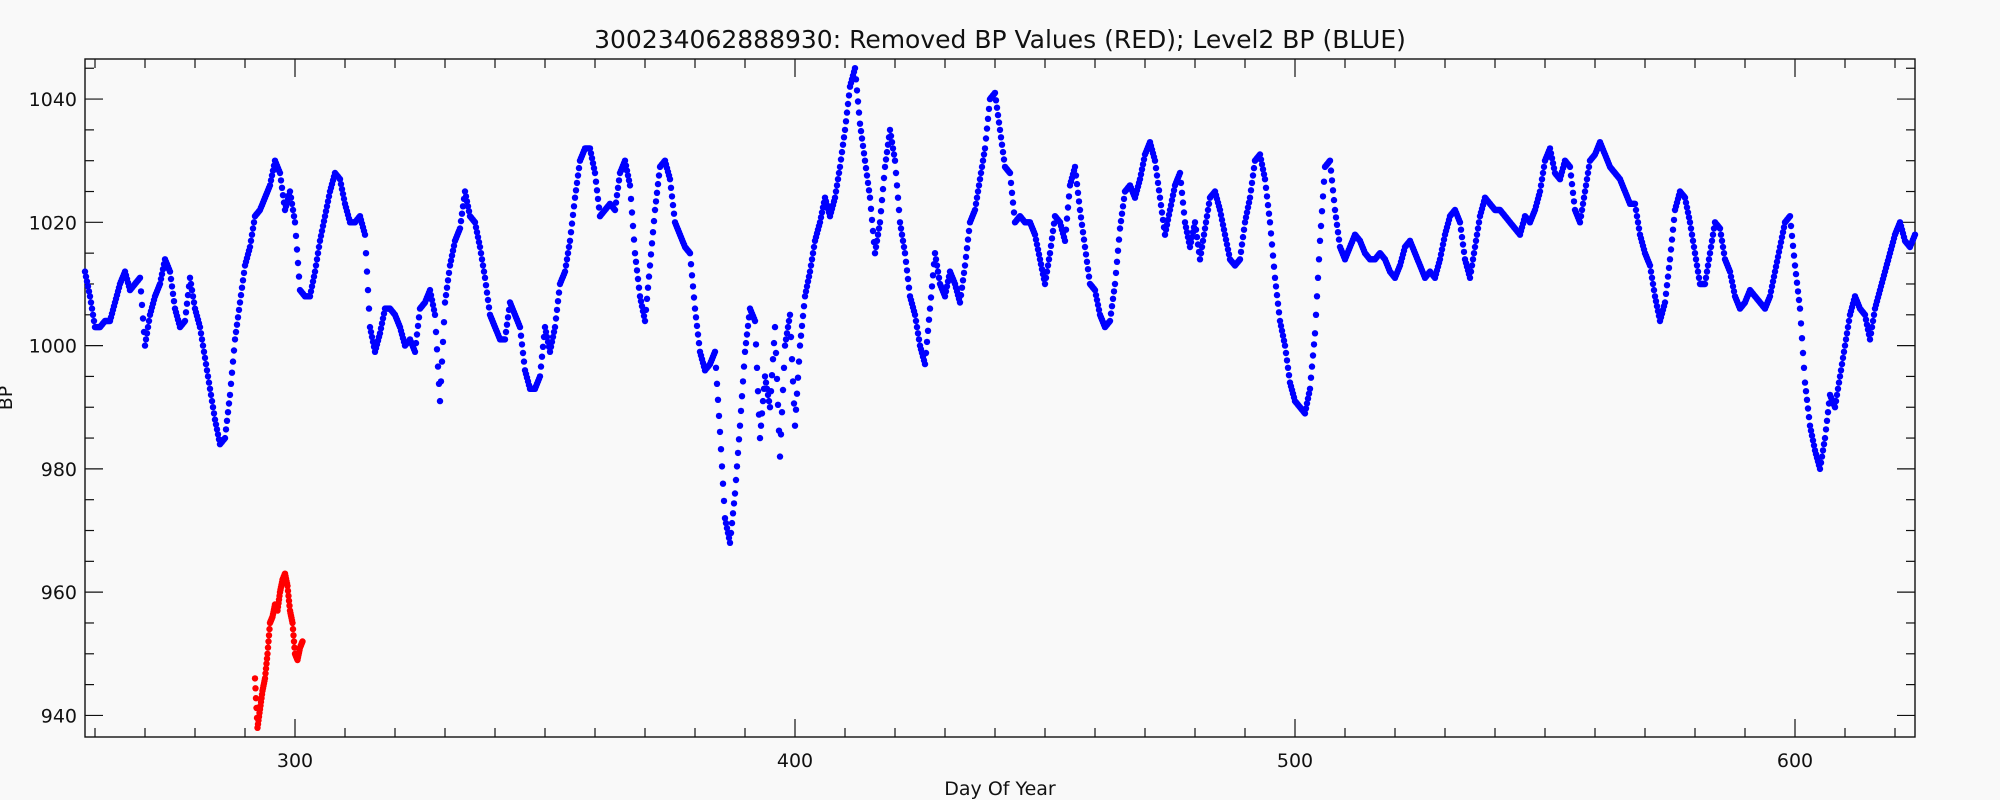 The width and height of the screenshot is (2000, 800). What do you see at coordinates (1295, 761) in the screenshot?
I see `x-tick-label: 500` at bounding box center [1295, 761].